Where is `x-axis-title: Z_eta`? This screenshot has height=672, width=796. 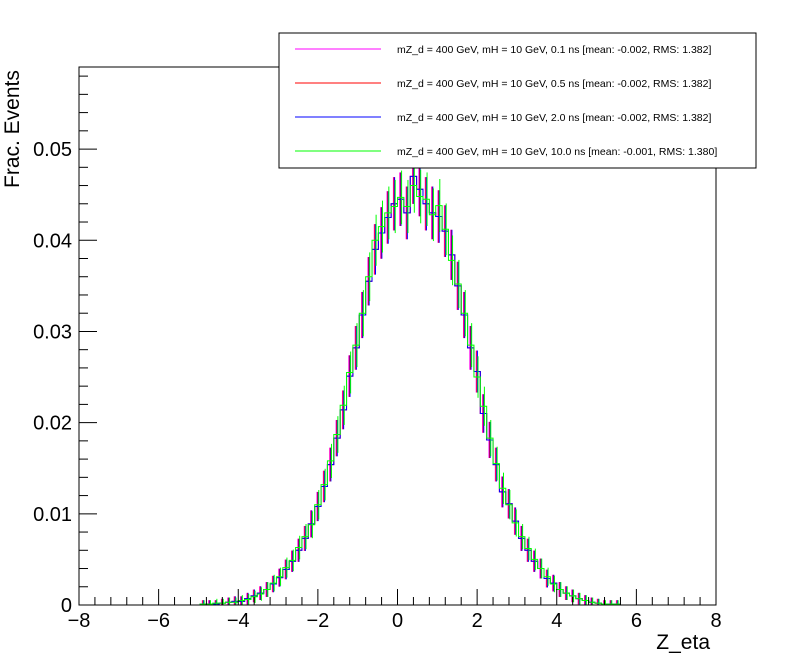 x-axis-title: Z_eta is located at coordinates (683, 642).